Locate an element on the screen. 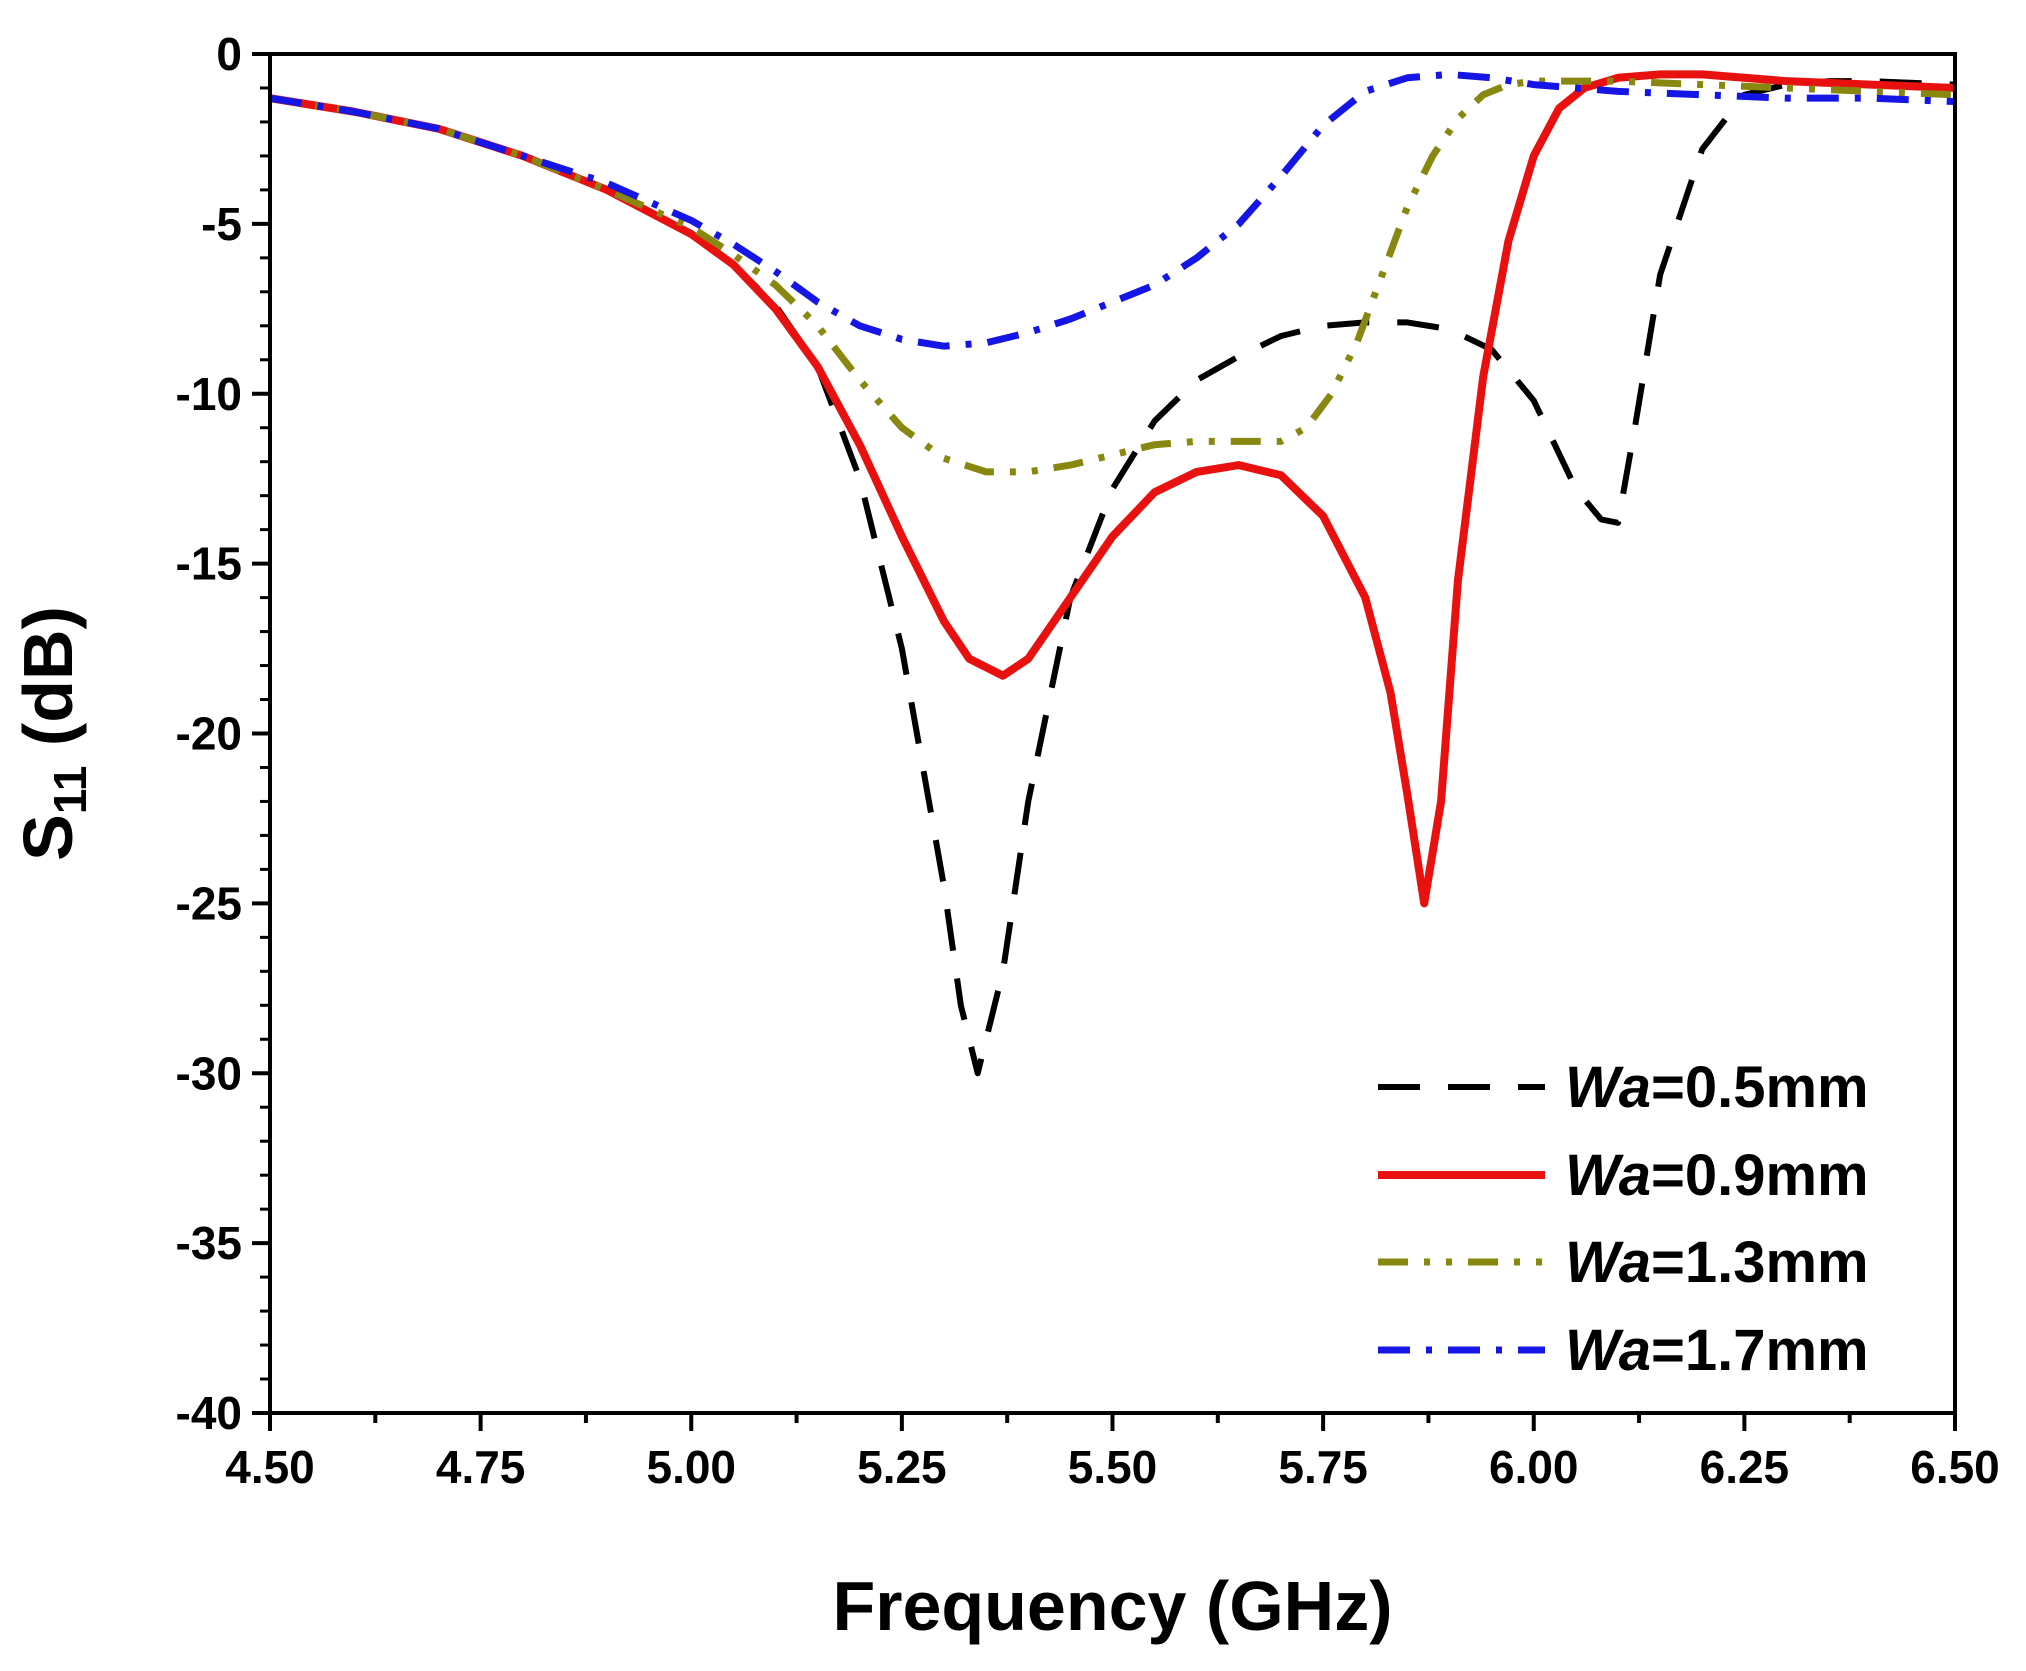  y-tick-label: -35 is located at coordinates (209, 1243).